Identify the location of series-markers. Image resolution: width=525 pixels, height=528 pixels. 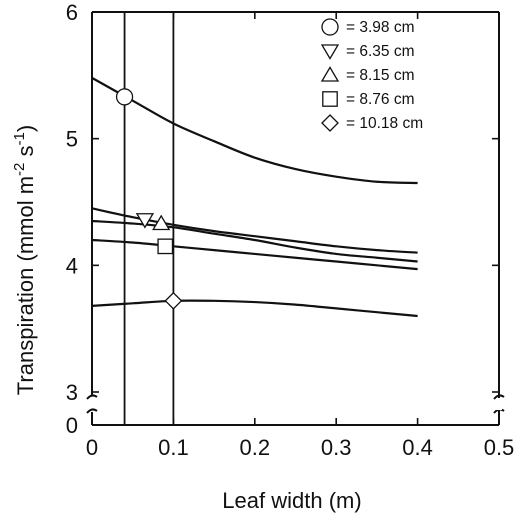
(149, 199).